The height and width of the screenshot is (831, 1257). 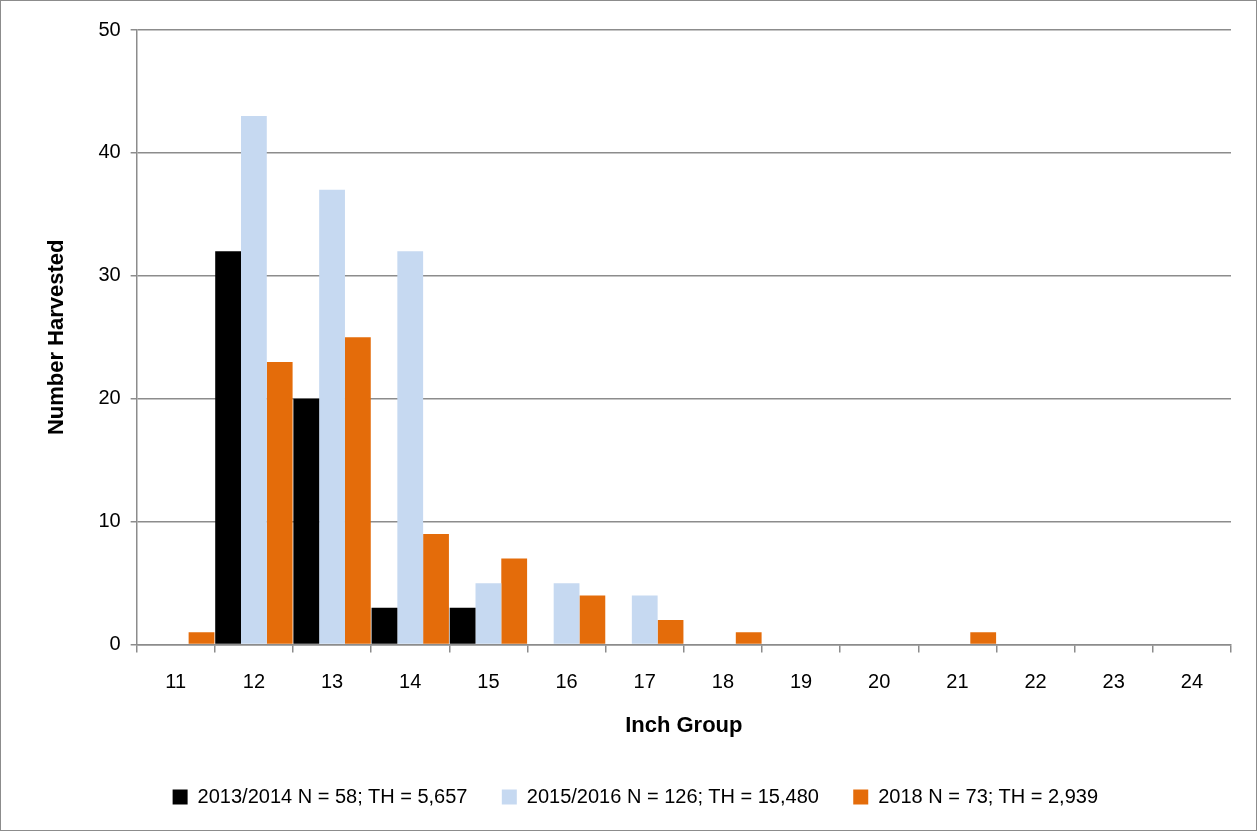 I want to click on x-tick-label: 11, so click(x=176, y=681).